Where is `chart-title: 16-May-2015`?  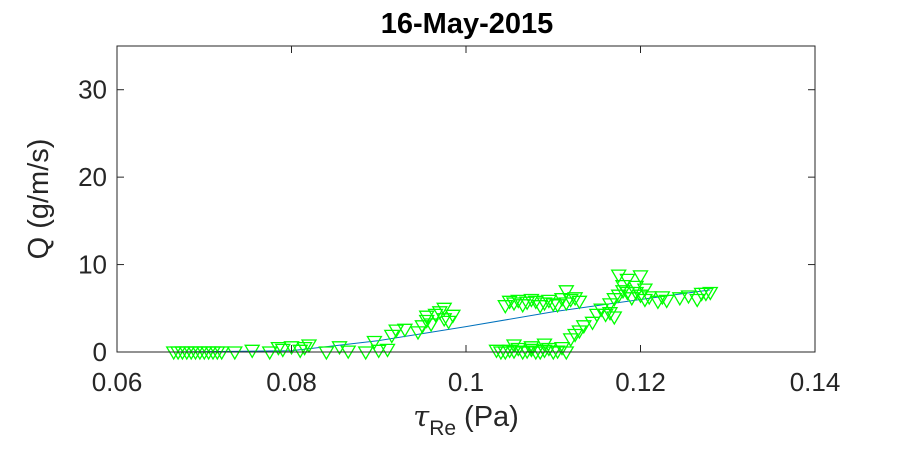
chart-title: 16-May-2015 is located at coordinates (467, 24).